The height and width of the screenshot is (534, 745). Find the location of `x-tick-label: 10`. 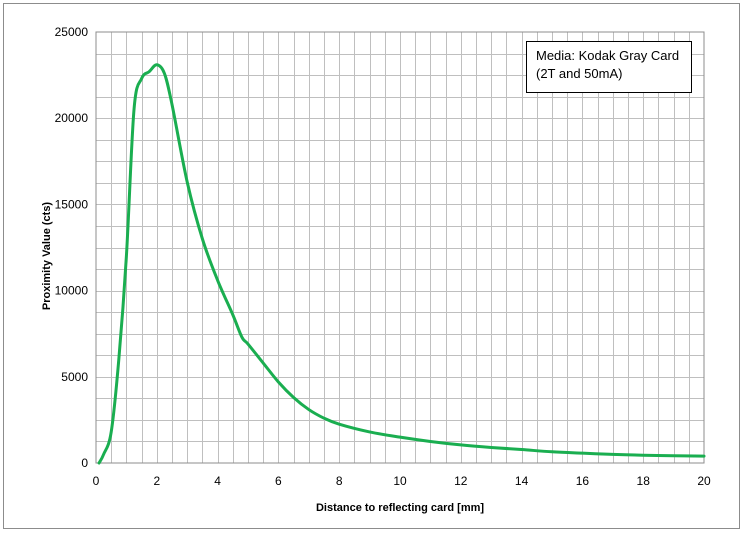

x-tick-label: 10 is located at coordinates (400, 481).